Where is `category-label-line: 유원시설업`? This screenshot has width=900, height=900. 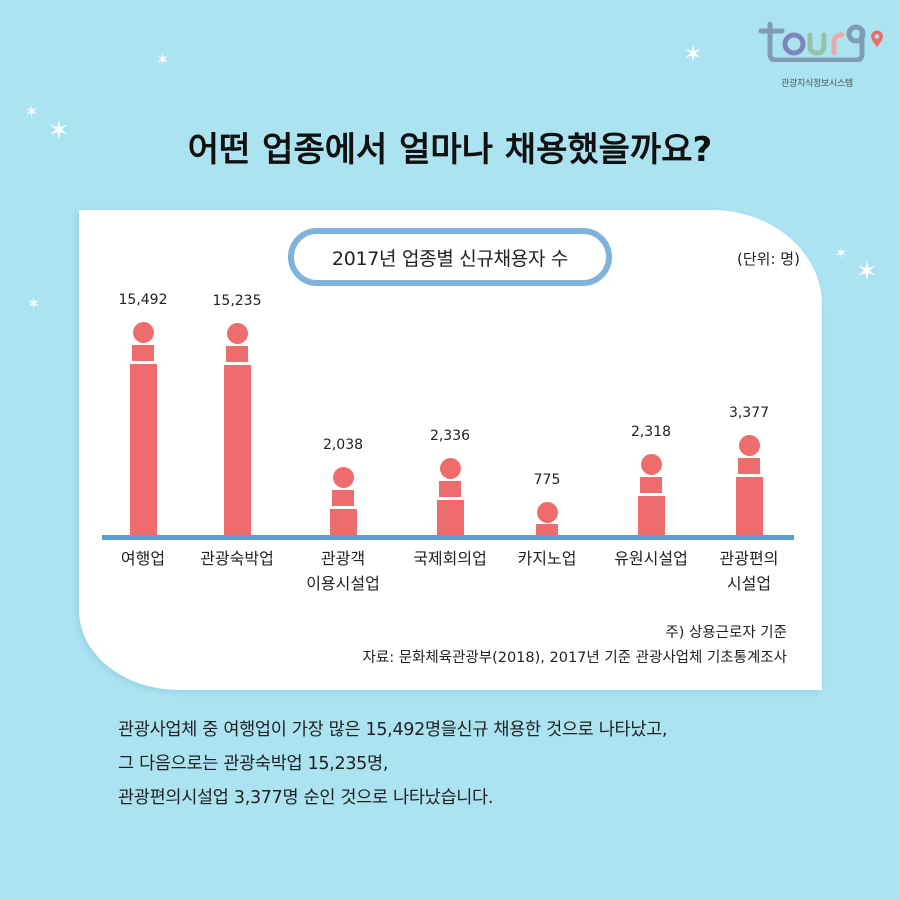
category-label-line: 유원시설업 is located at coordinates (651, 558).